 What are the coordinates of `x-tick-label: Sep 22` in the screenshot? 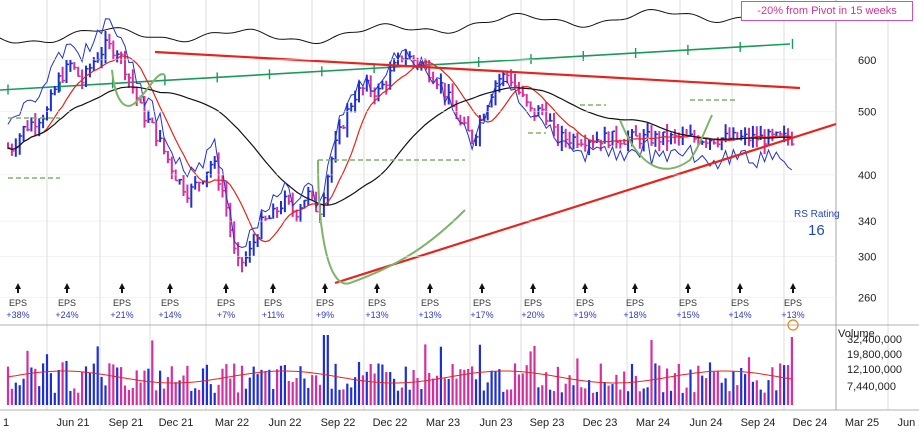 It's located at (338, 423).